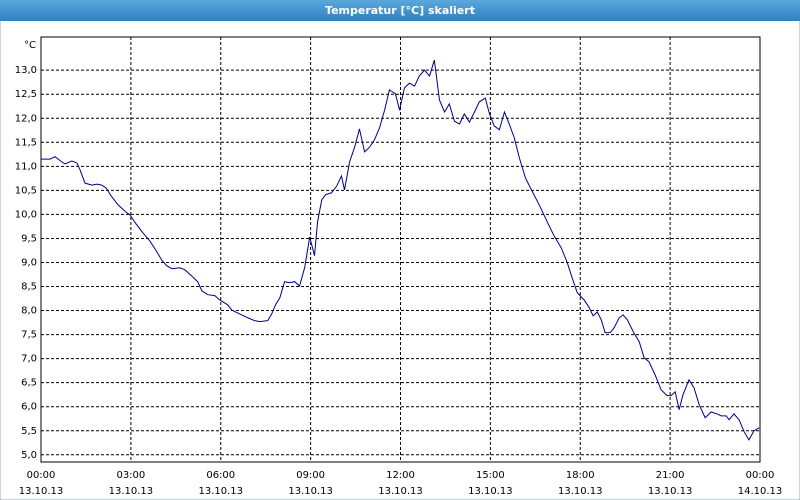 This screenshot has height=500, width=800. Describe the element at coordinates (490, 475) in the screenshot. I see `x-tick-label: 15:00` at that location.